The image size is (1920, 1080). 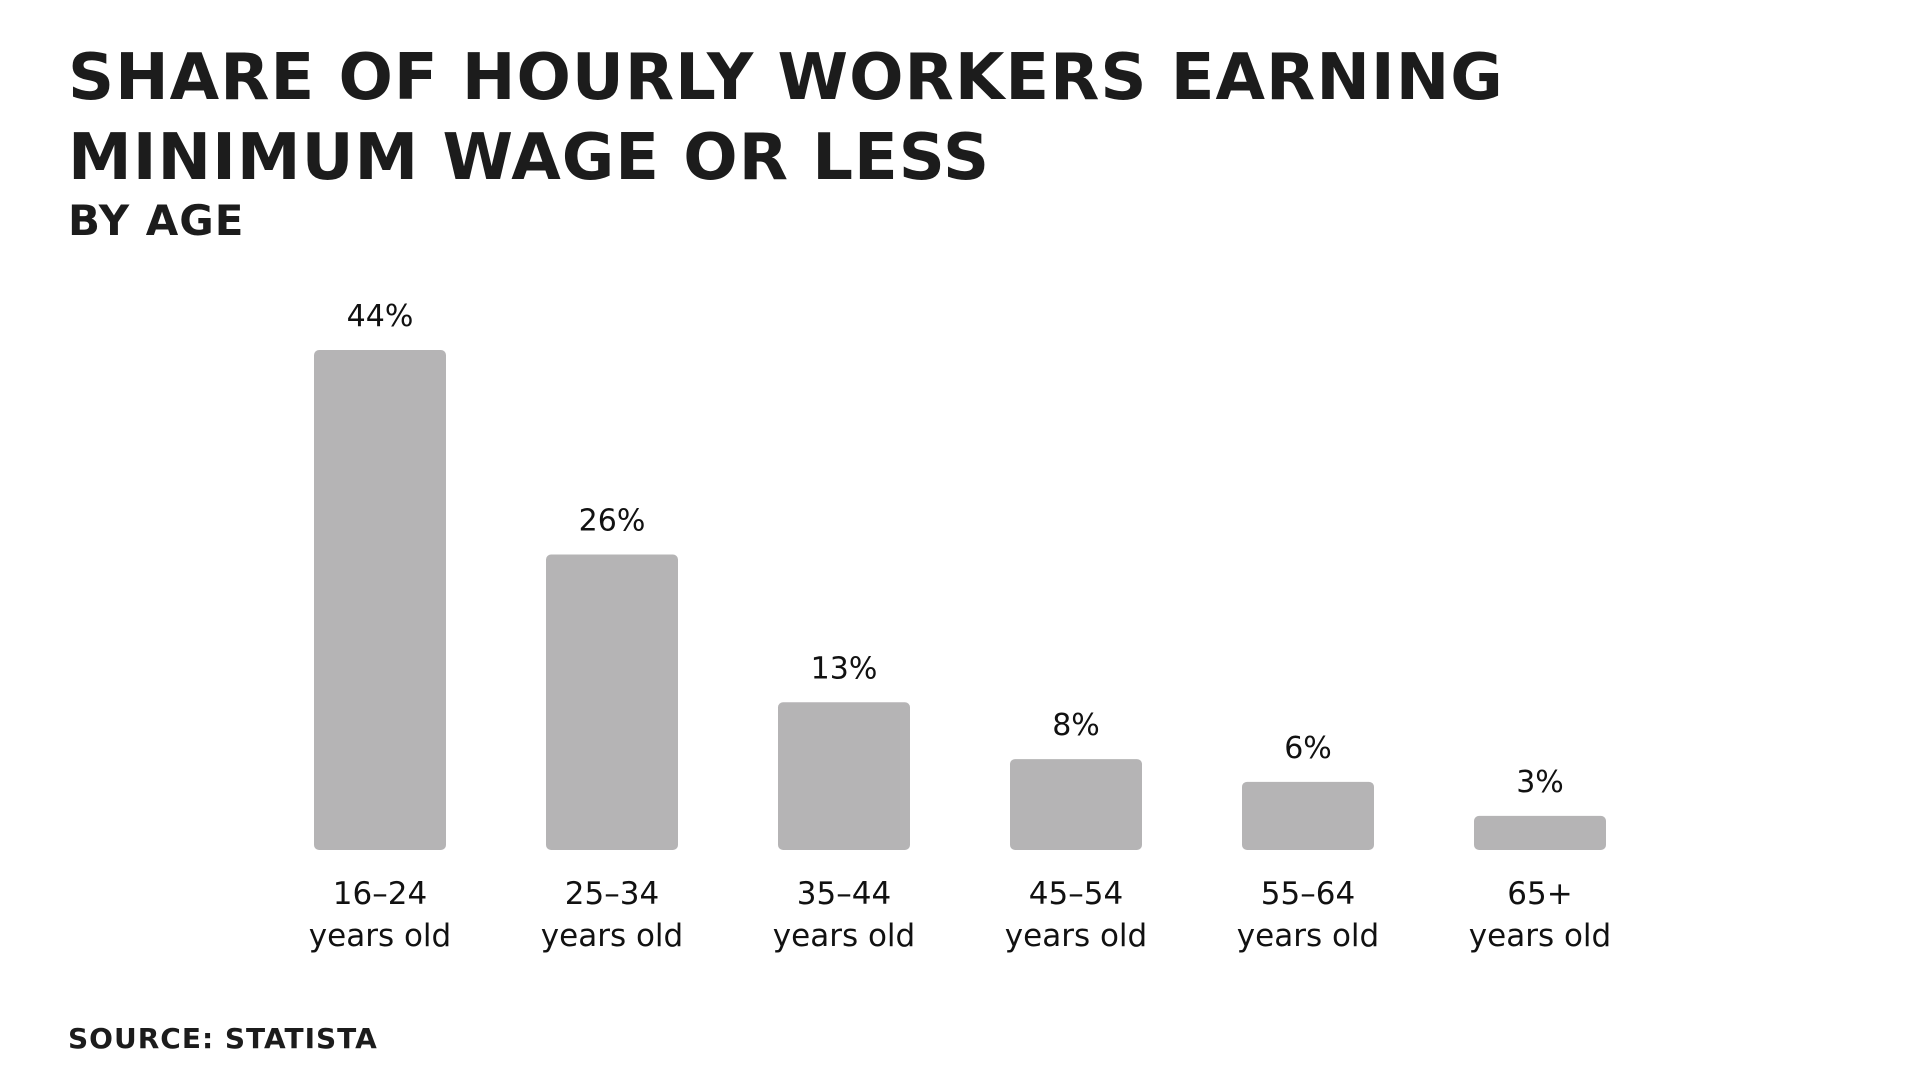 What do you see at coordinates (156, 220) in the screenshot?
I see `chart-subtitle: BY AGE` at bounding box center [156, 220].